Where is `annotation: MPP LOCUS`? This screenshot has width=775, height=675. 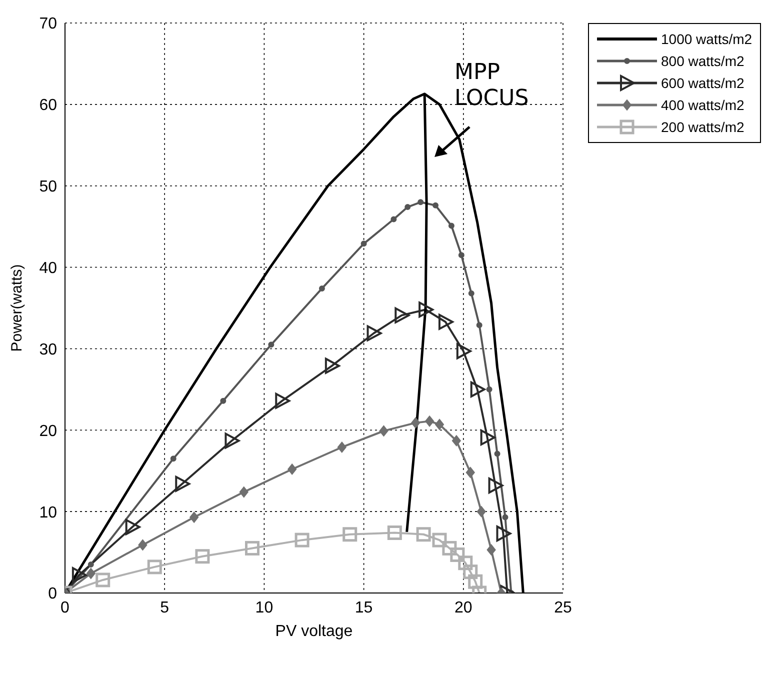
annotation: MPP LOCUS is located at coordinates (491, 85).